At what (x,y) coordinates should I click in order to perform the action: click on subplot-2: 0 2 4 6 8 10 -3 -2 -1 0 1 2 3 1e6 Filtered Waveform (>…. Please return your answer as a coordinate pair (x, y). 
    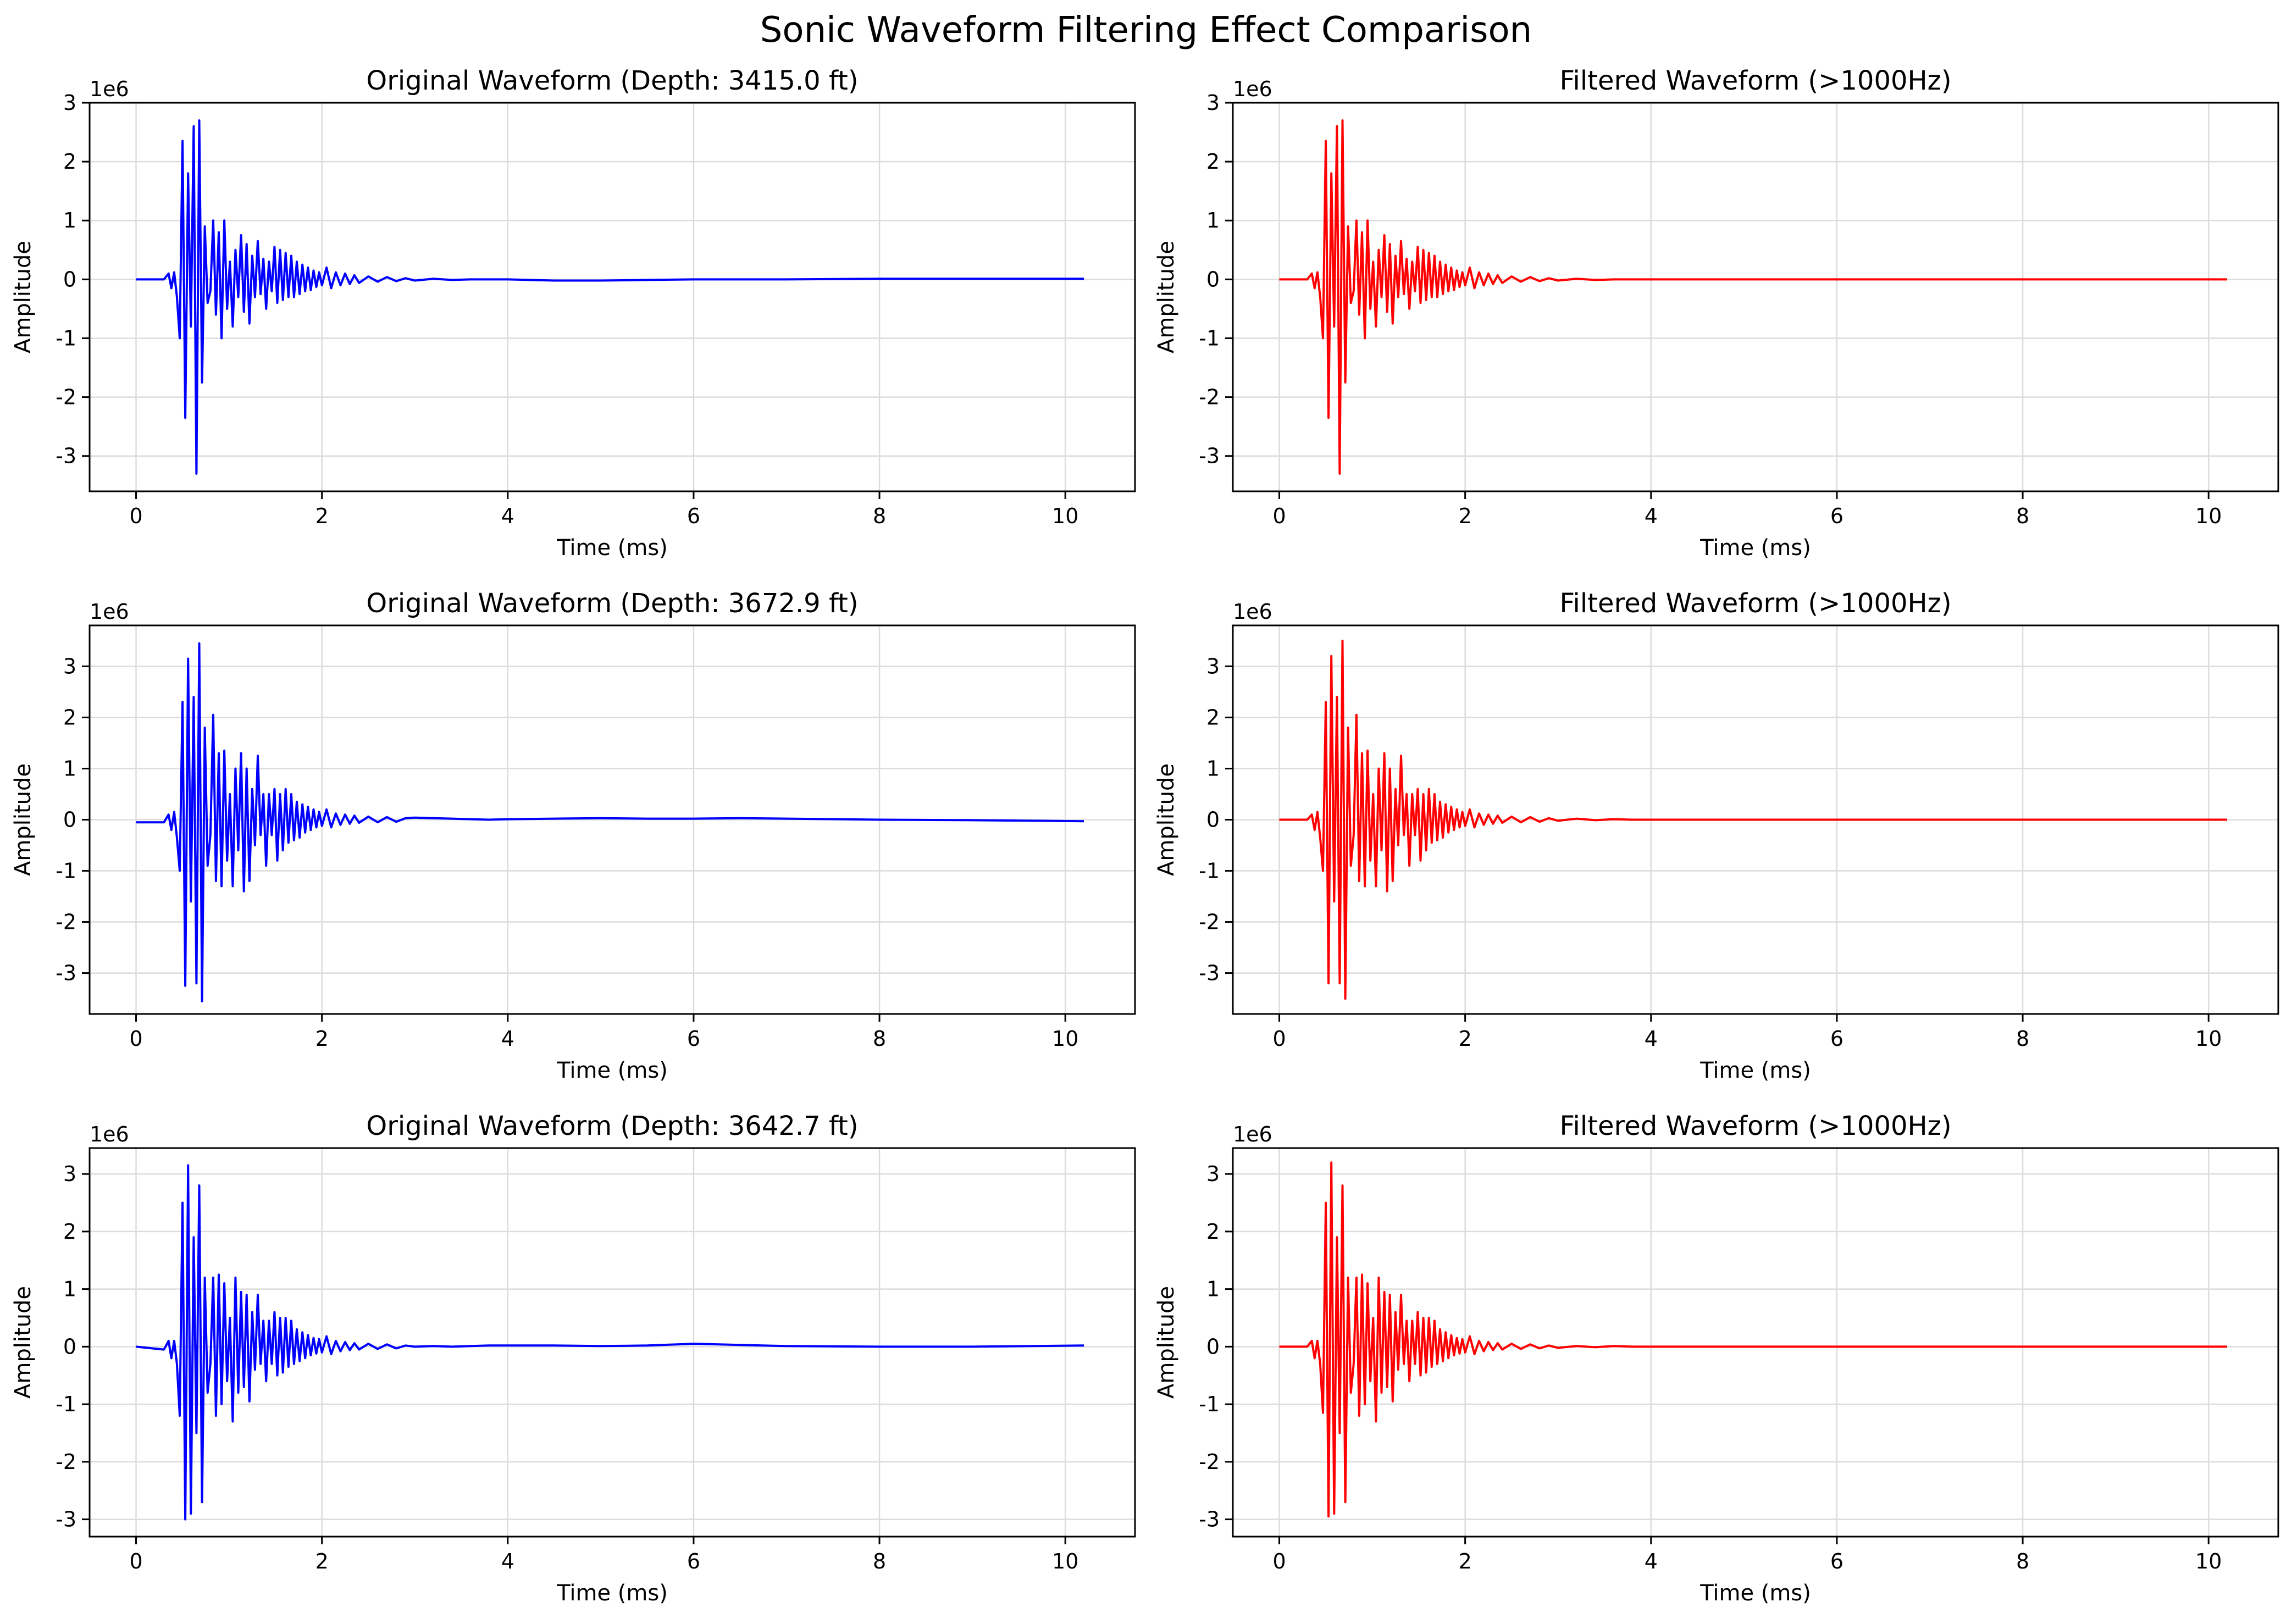
    Looking at the image, I should click on (1716, 313).